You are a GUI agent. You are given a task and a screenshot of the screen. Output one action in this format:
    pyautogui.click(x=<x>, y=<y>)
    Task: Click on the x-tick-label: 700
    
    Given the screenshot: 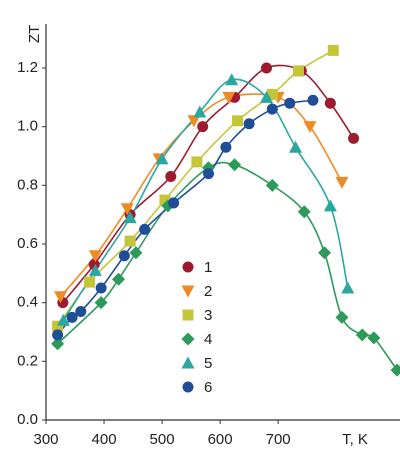 What is the action you would take?
    pyautogui.click(x=278, y=439)
    